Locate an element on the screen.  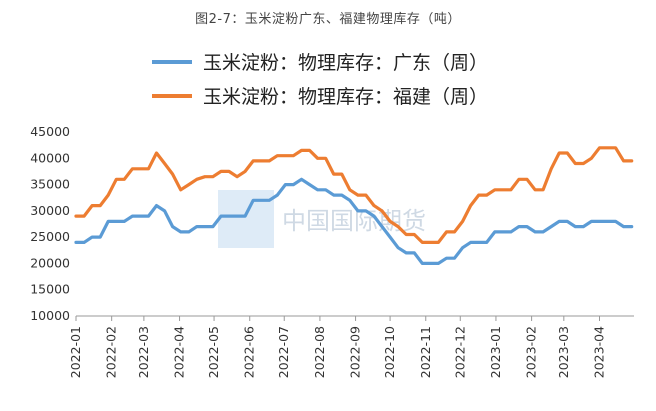
x-tick-label-13: 2023-02 is located at coordinates (531, 352).